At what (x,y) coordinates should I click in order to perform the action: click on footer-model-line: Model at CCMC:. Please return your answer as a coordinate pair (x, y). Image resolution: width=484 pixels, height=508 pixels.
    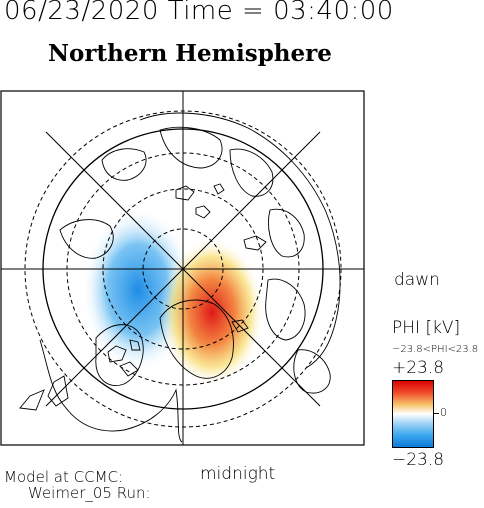
    Looking at the image, I should click on (64, 477).